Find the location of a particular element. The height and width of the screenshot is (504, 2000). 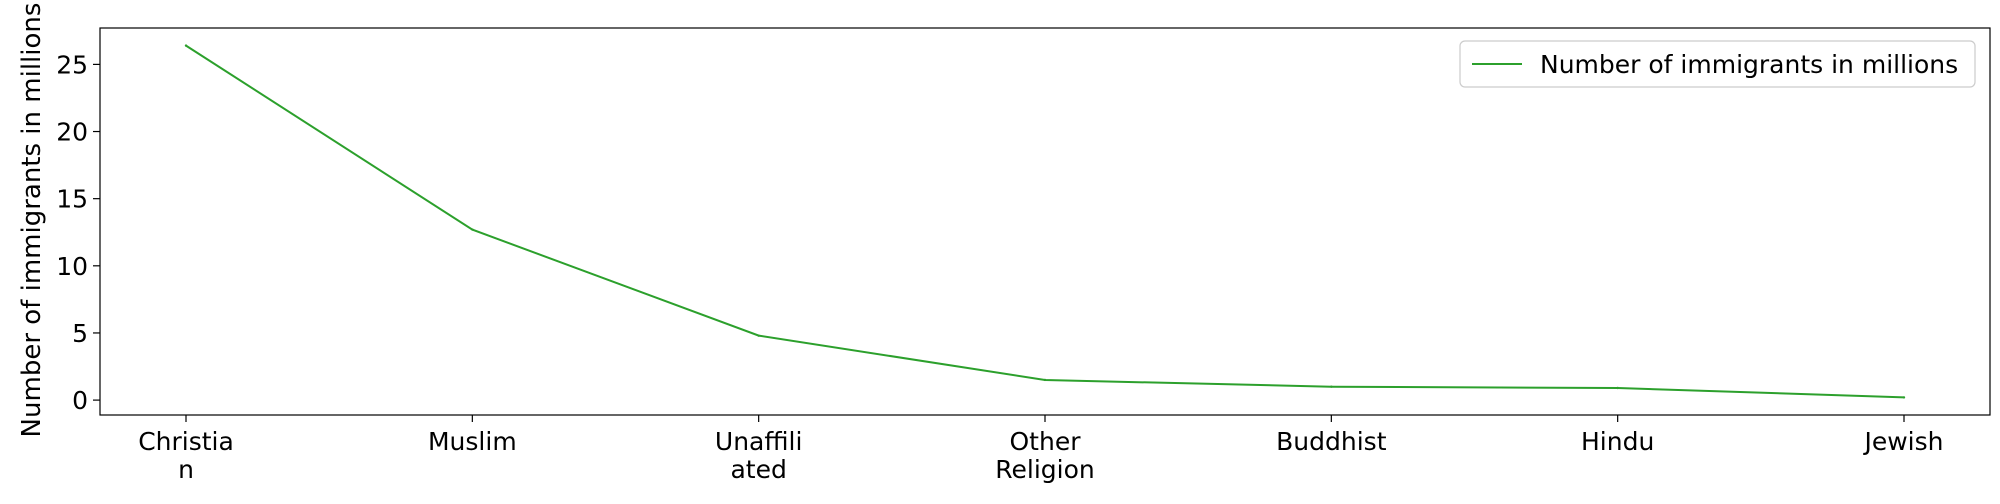

x-tick-label: Buddhist is located at coordinates (1331, 441).